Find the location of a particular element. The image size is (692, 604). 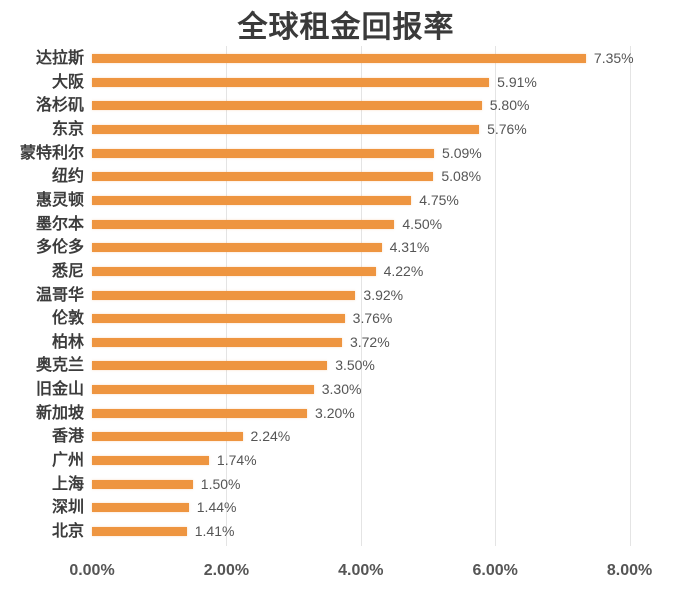

bar-row: 达拉斯 7.35% is located at coordinates (346, 58).